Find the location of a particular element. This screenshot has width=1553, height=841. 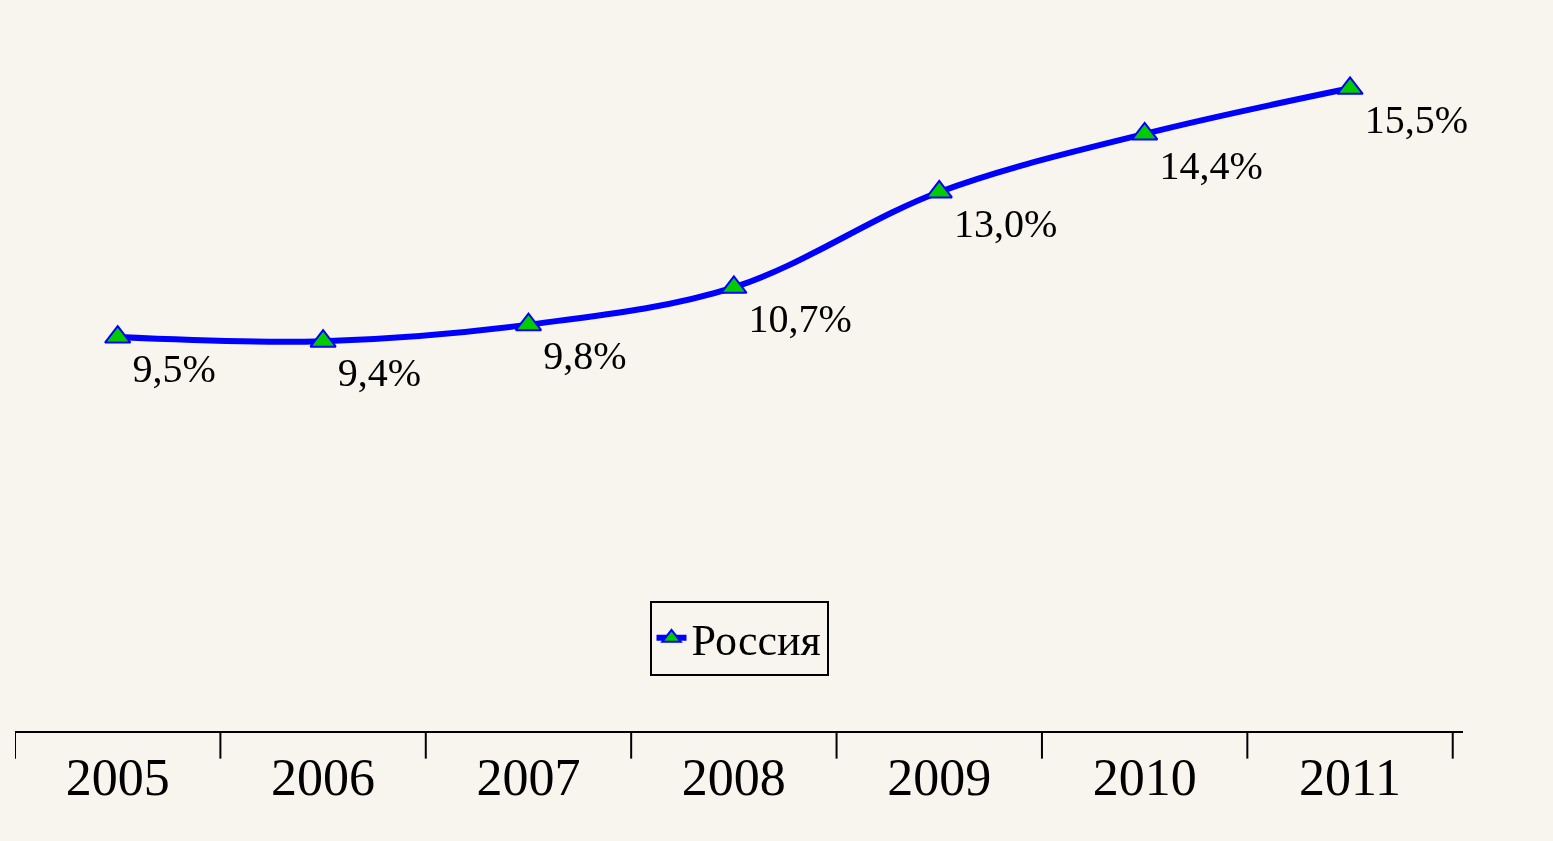

data-label: 9,8% is located at coordinates (585, 356).